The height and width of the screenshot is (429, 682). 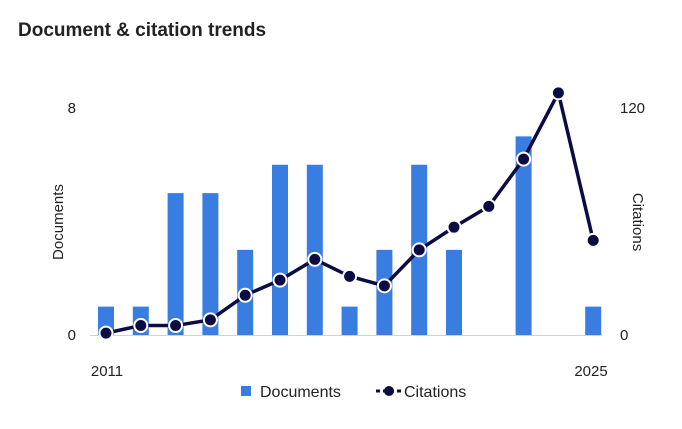 I want to click on point-citations-2022, so click(x=489, y=206).